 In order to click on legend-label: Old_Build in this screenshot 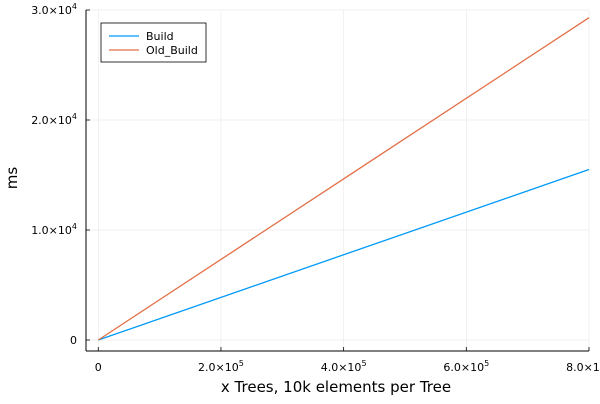, I will do `click(172, 50)`.